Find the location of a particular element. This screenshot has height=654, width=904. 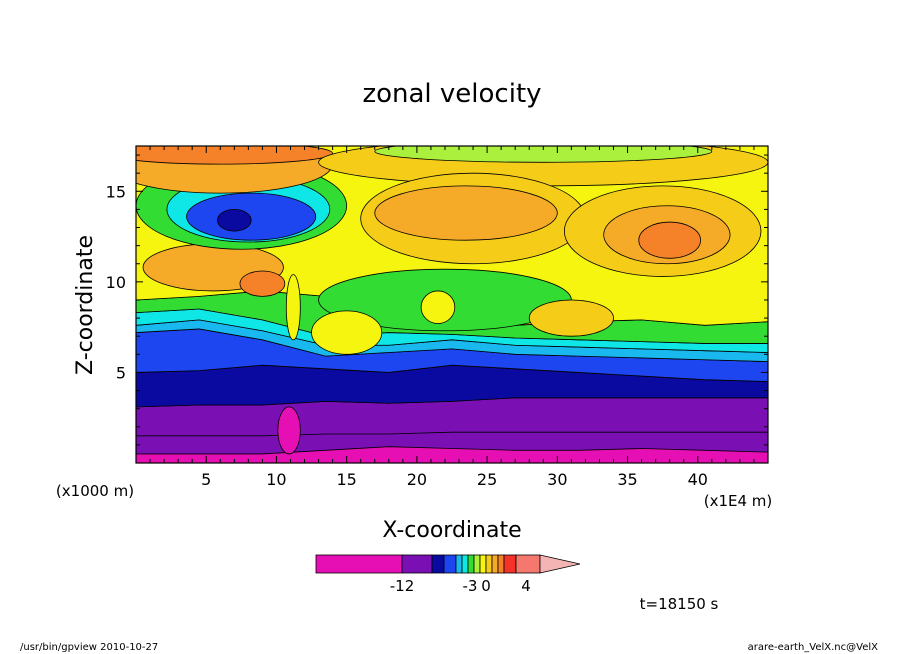

contour-floor is located at coordinates (452, 454).